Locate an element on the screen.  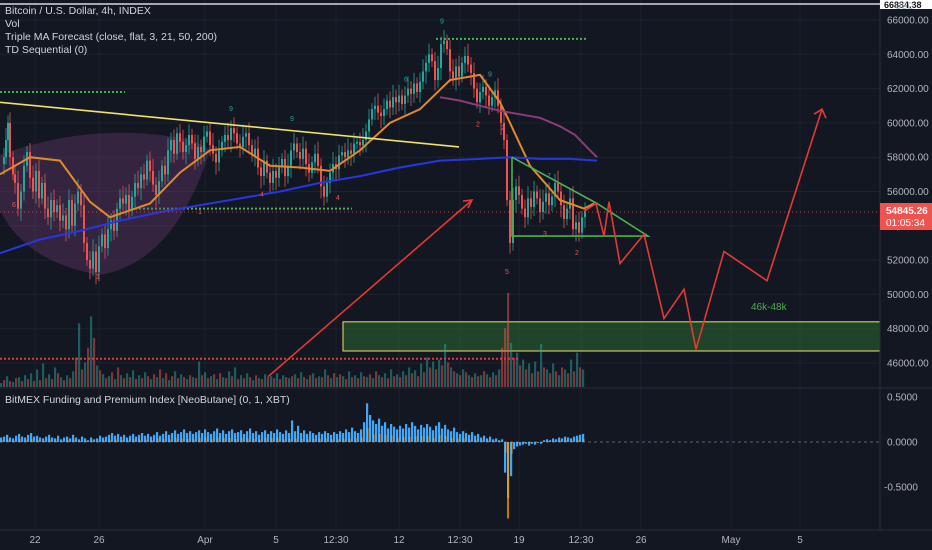
price-tick-8: 62000.00 is located at coordinates (908, 89).